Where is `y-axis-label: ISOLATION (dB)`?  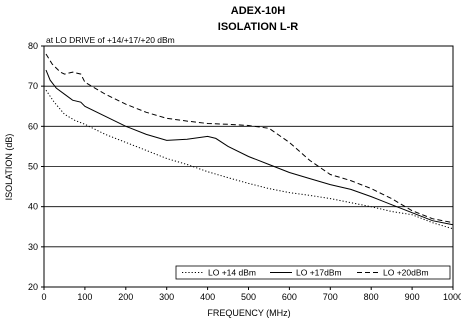
y-axis-label: ISOLATION (dB) is located at coordinates (9, 167).